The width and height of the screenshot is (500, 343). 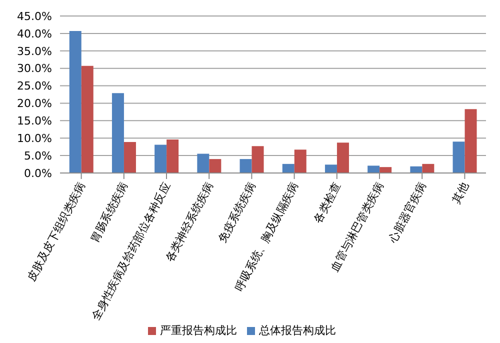 What do you see at coordinates (34, 51) in the screenshot?
I see `y-tick-label: 35.0%` at bounding box center [34, 51].